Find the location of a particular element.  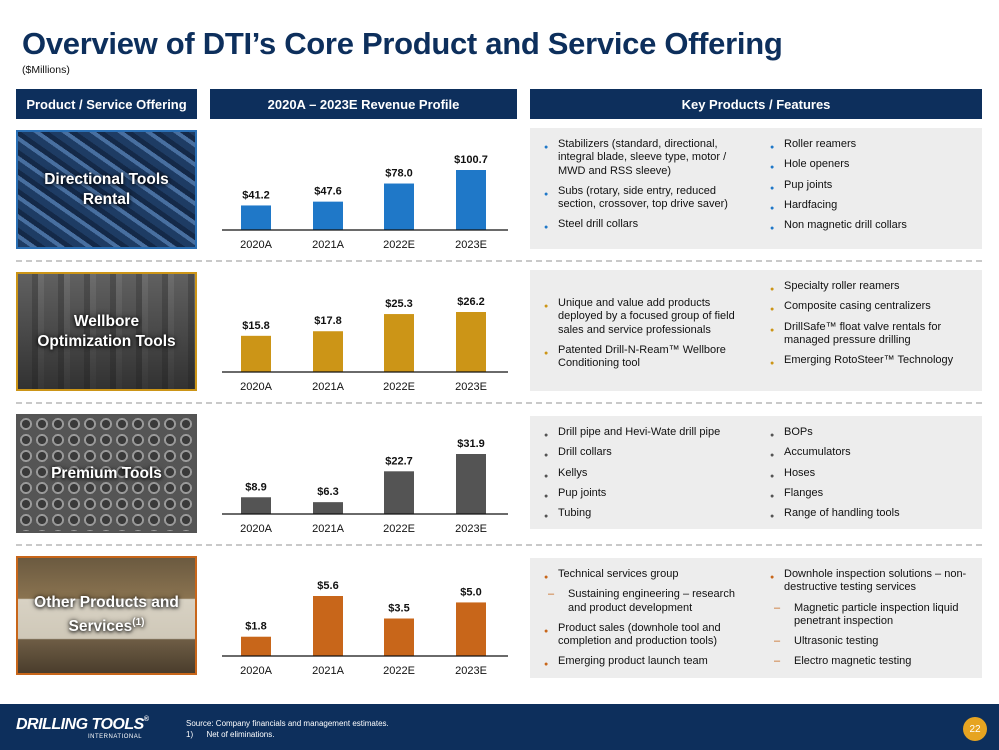

x-tick-label: 2023E is located at coordinates (471, 529).